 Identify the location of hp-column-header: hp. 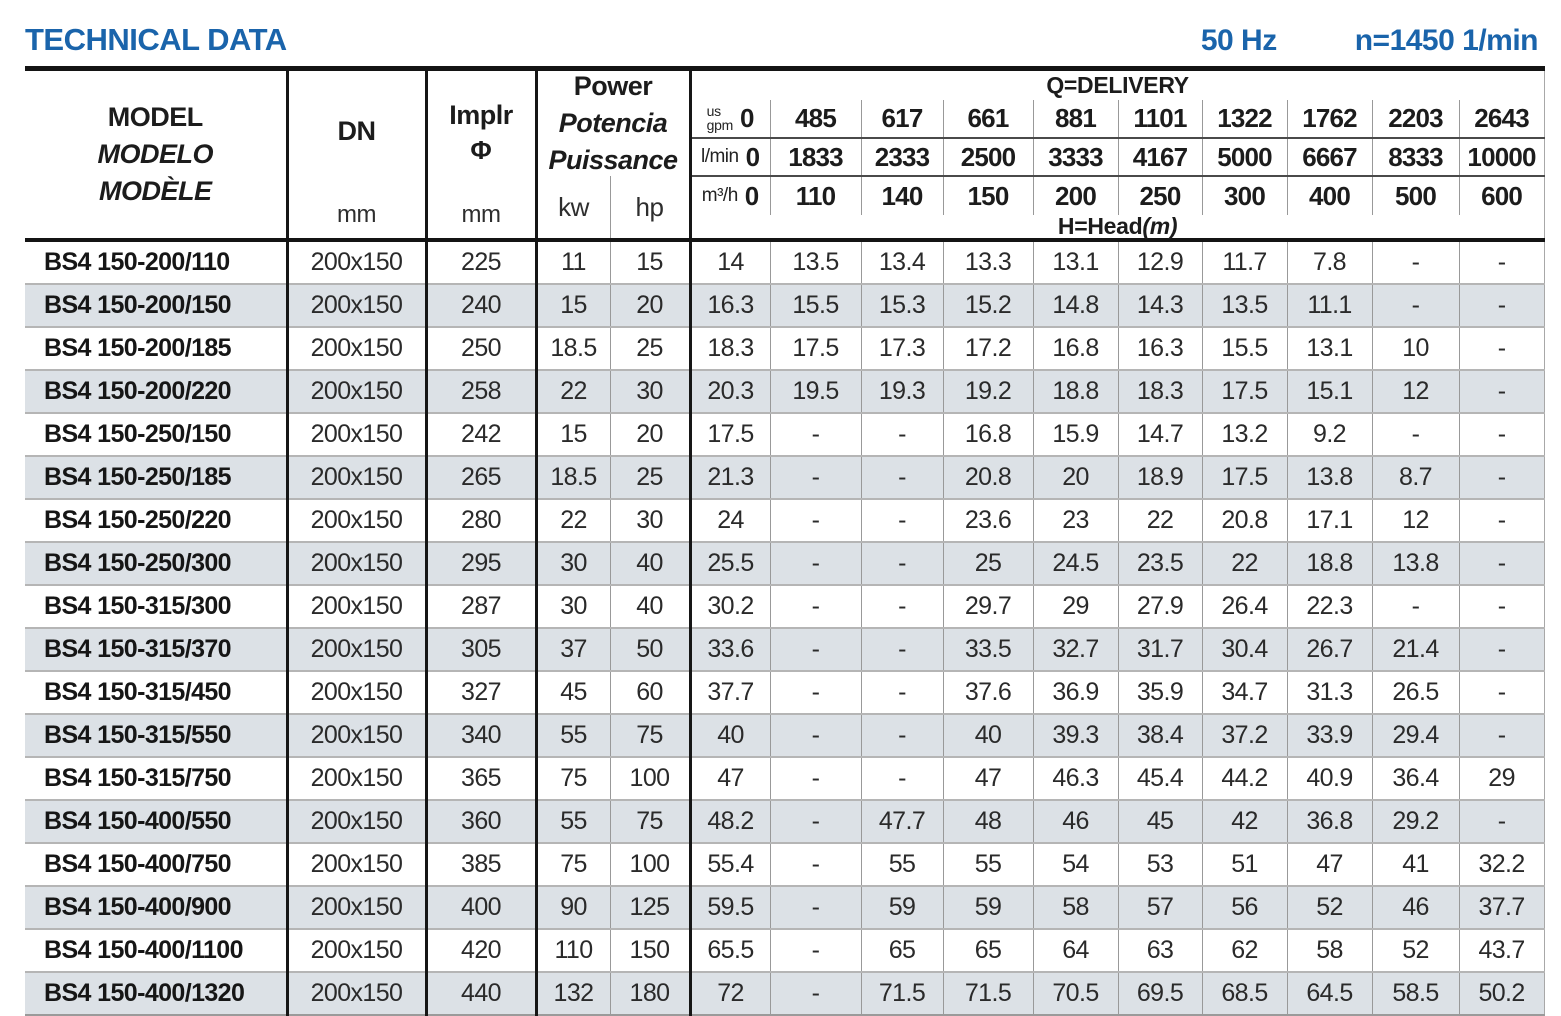
(650, 208).